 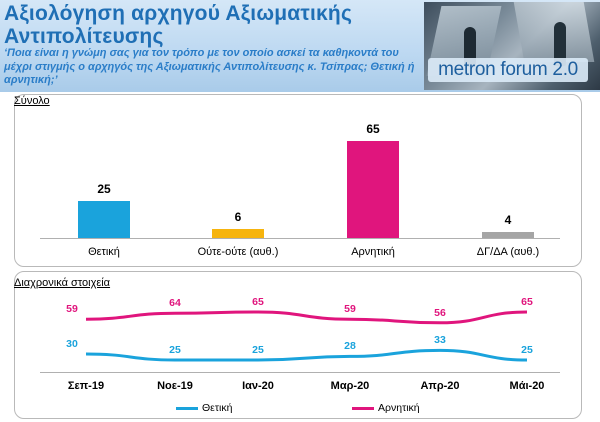 I want to click on legend-positive-swatch, so click(x=187, y=408).